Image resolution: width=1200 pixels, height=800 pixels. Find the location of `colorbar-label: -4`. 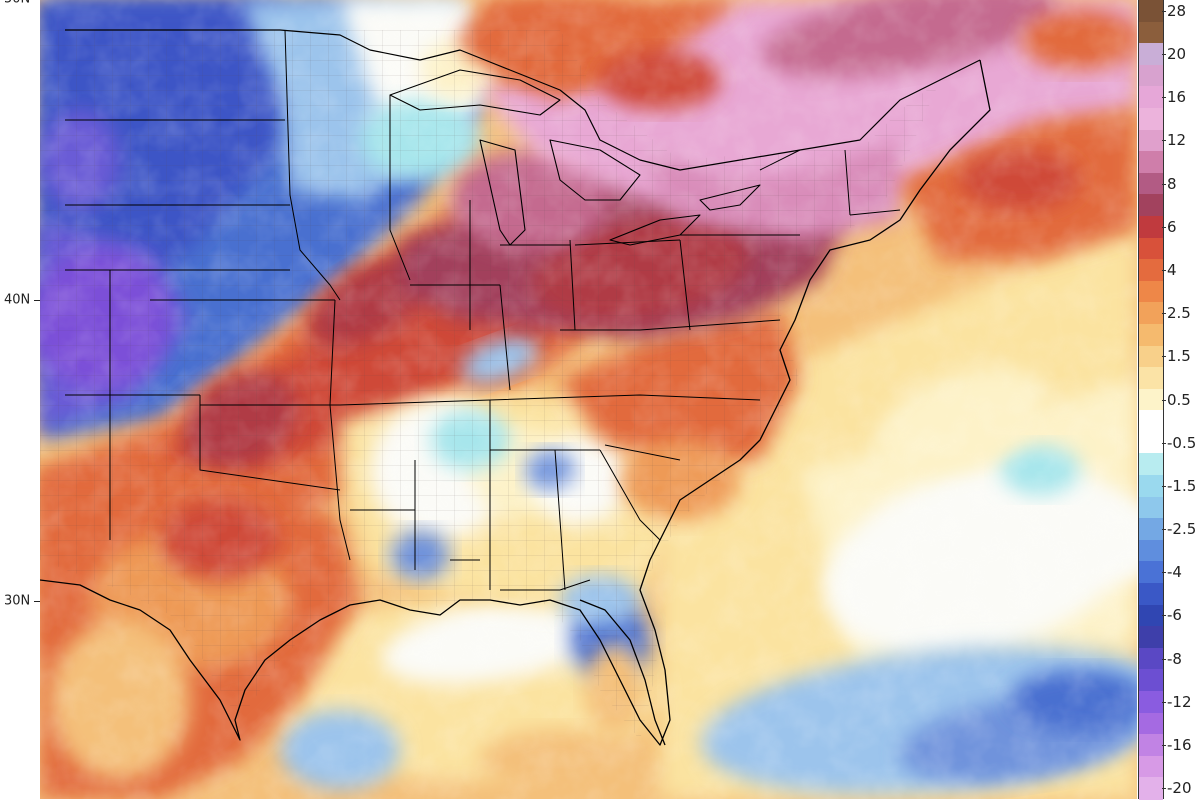

colorbar-label: -4 is located at coordinates (1174, 572).